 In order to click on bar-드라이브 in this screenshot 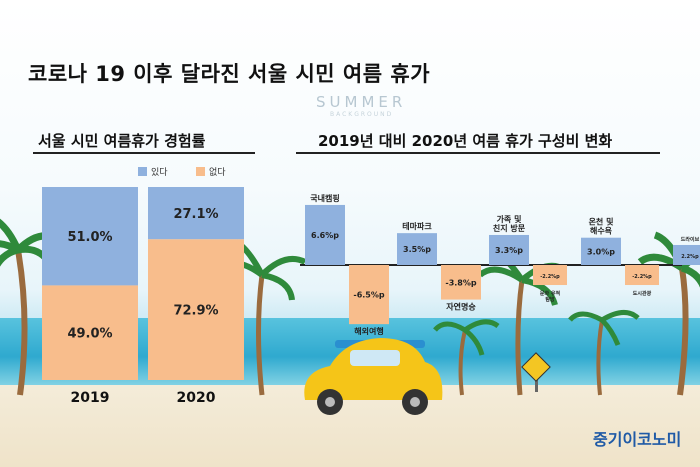, I will do `click(686, 254)`.